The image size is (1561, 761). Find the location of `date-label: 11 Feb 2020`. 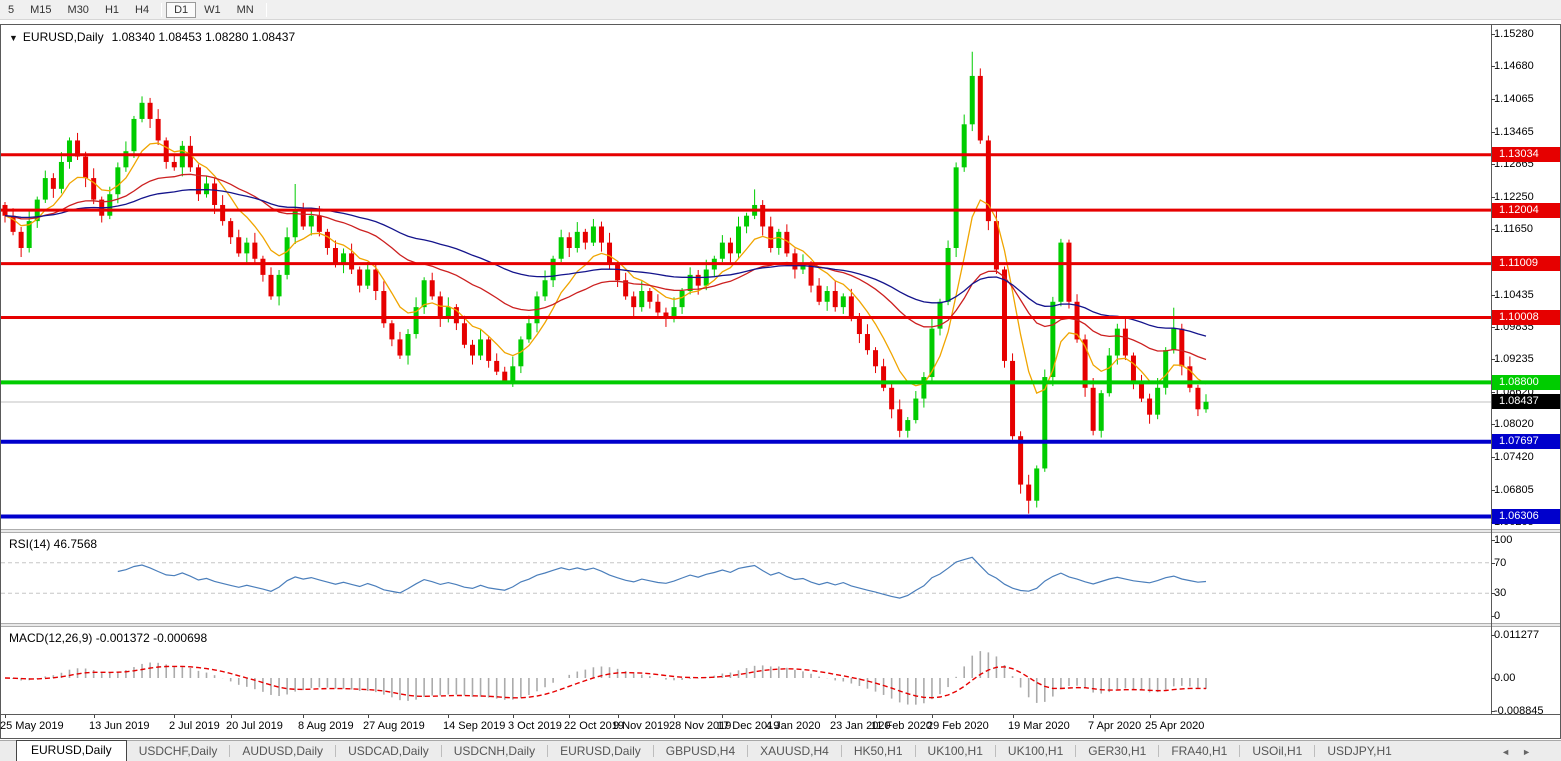

date-label: 11 Feb 2020 is located at coordinates (901, 726).